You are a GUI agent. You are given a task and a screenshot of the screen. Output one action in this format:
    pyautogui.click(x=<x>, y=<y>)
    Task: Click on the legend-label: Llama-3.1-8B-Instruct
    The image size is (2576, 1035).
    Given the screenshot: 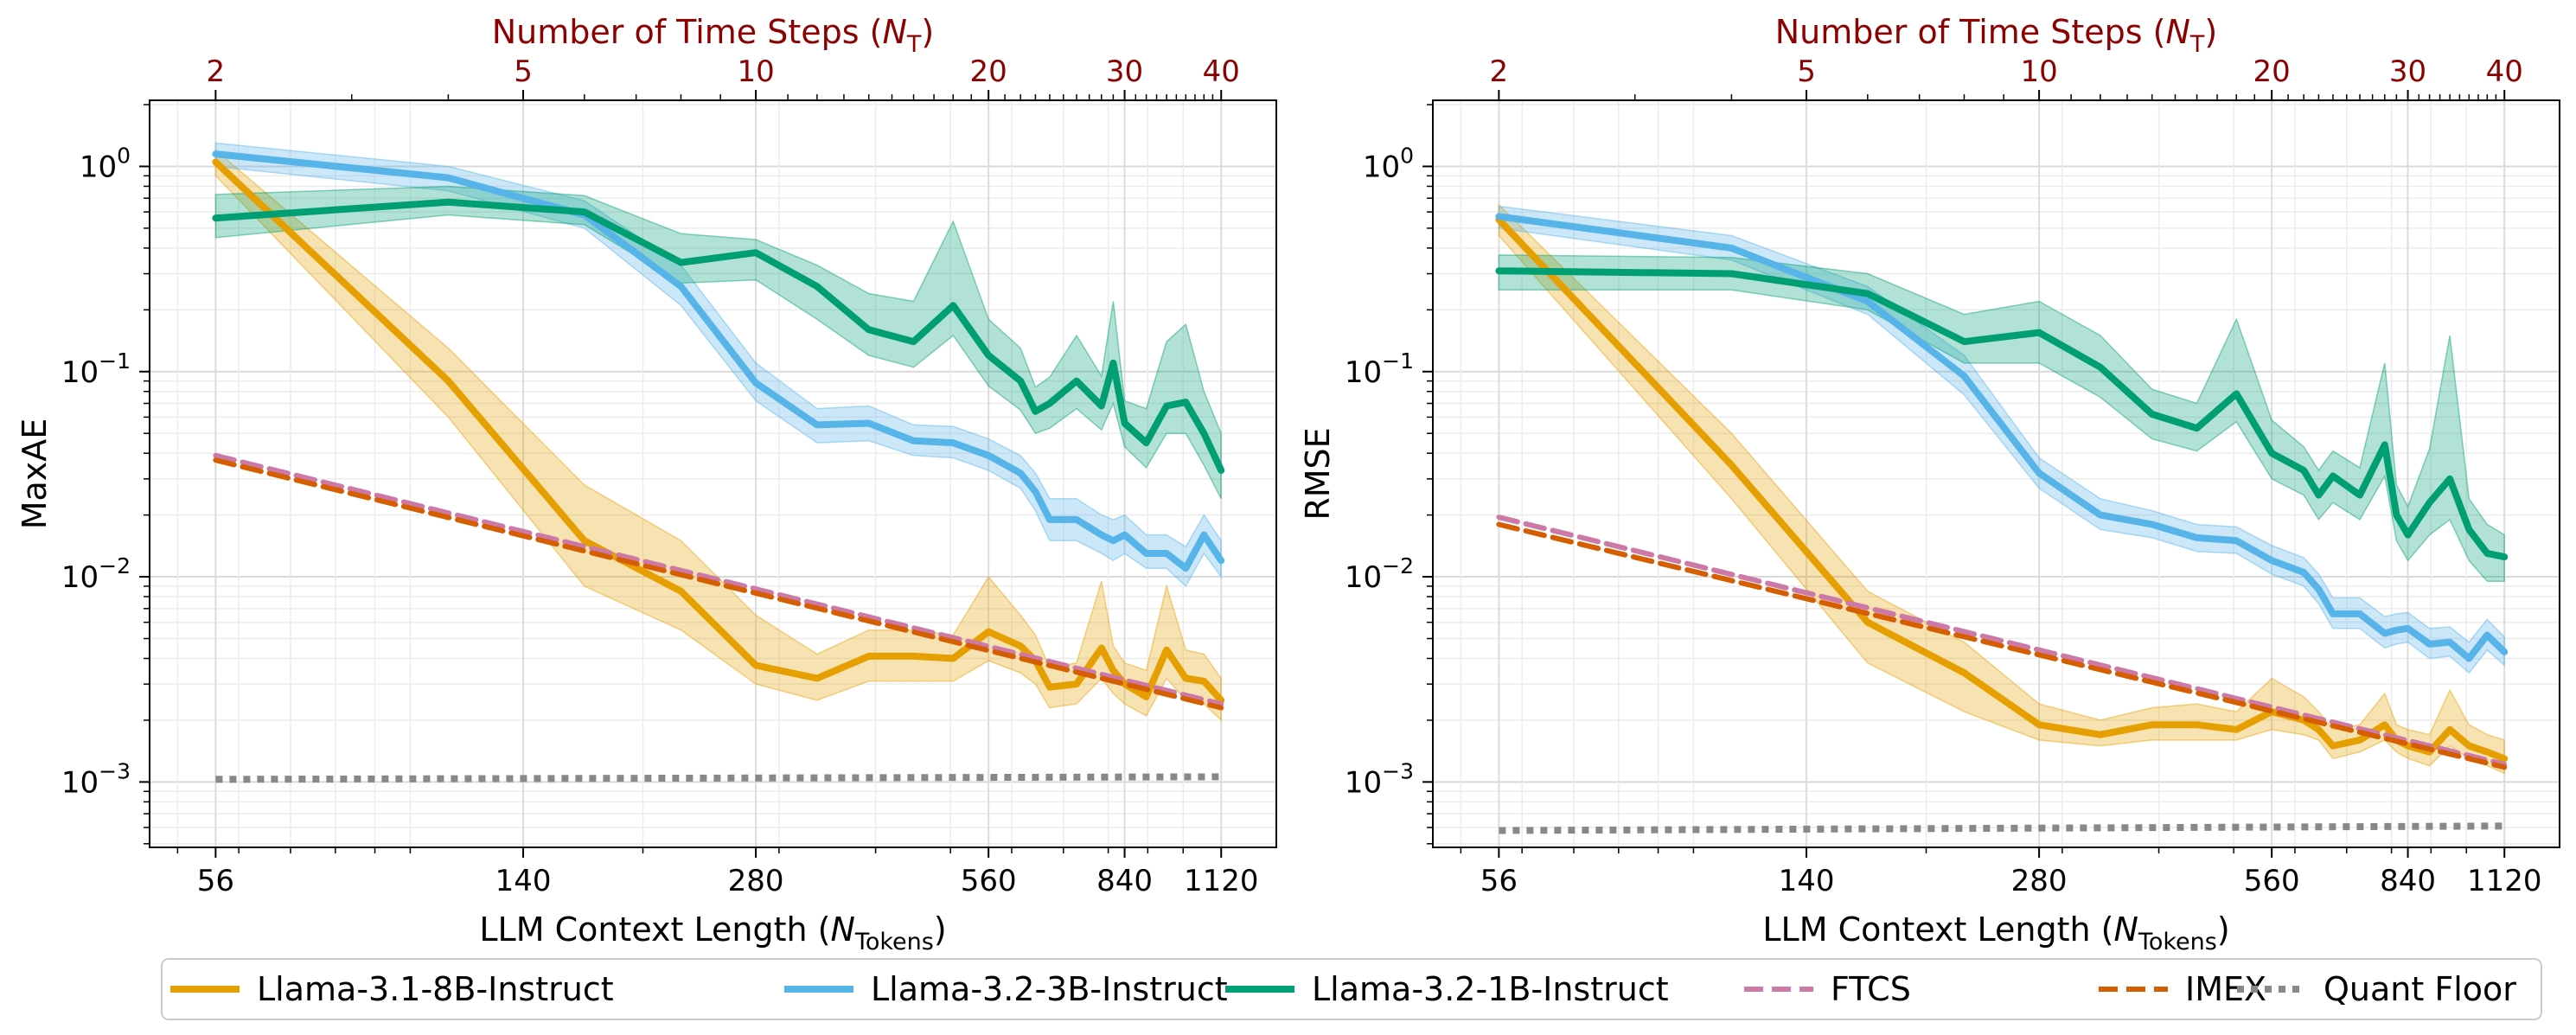 What is the action you would take?
    pyautogui.click(x=436, y=989)
    